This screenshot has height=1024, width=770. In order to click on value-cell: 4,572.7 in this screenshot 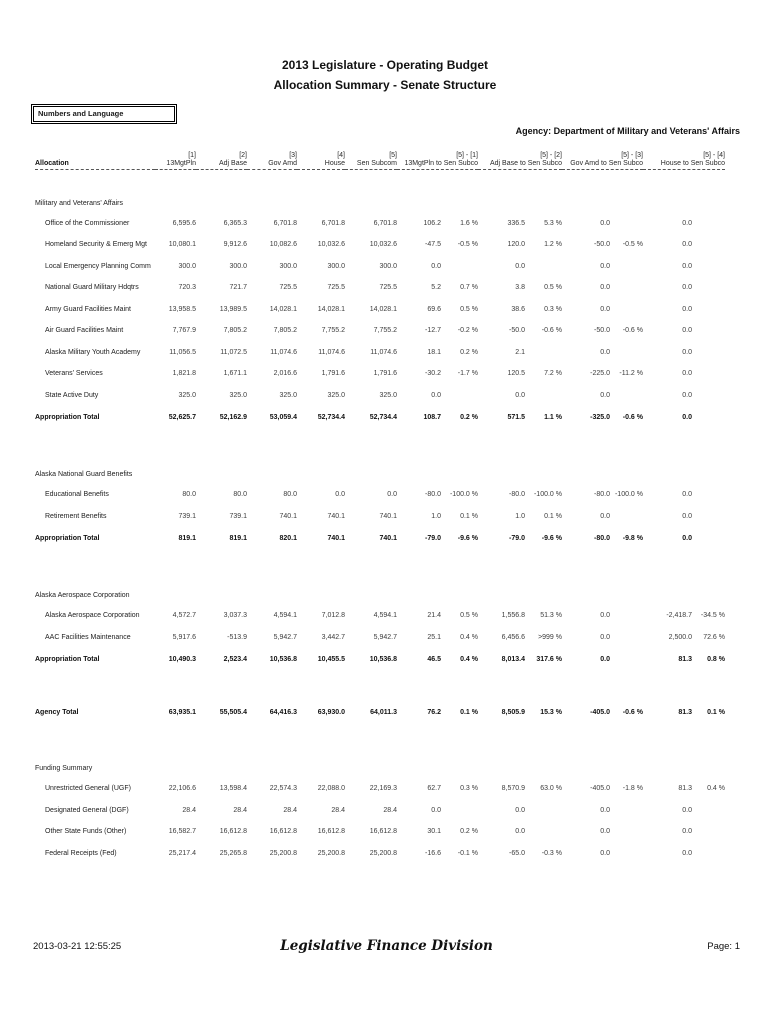, I will do `click(184, 616)`.